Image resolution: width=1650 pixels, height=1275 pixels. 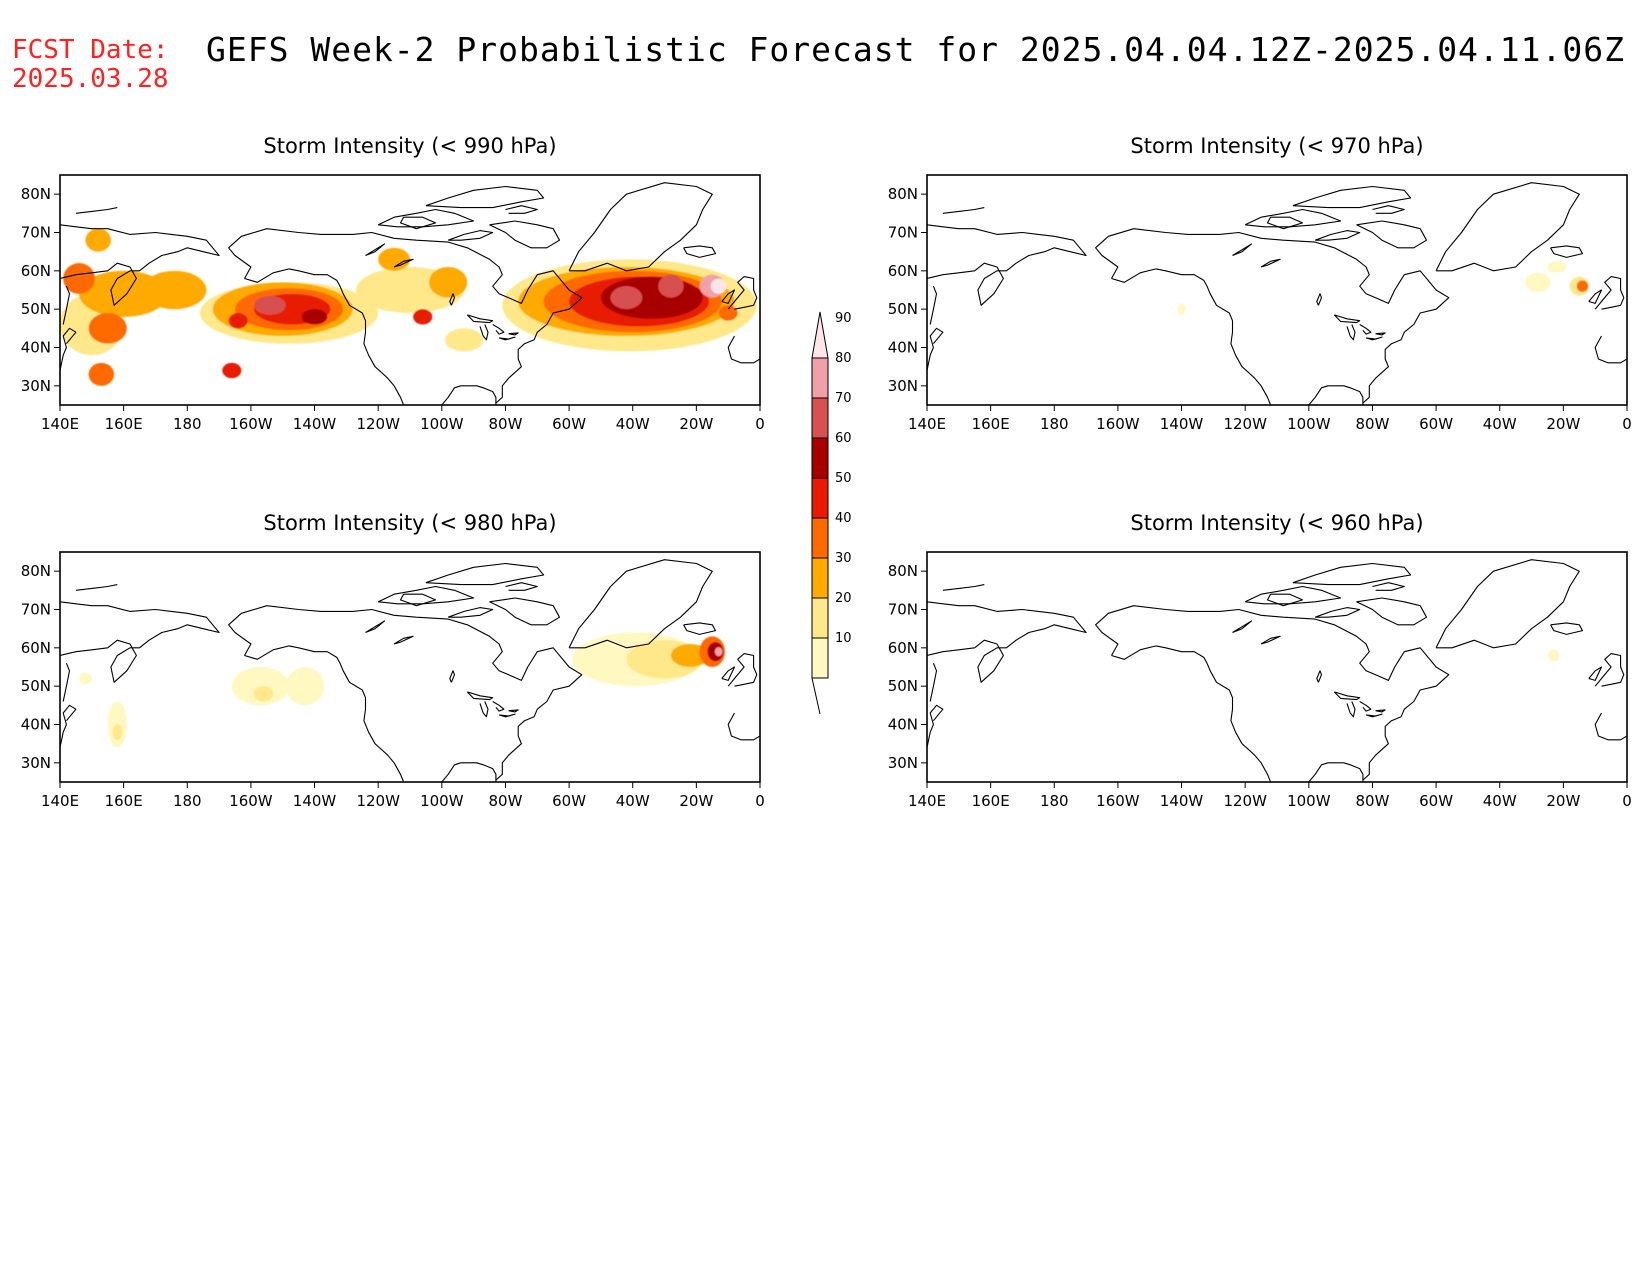 I want to click on panel-title: Storm Intensity (< 990 hPa), so click(x=409, y=146).